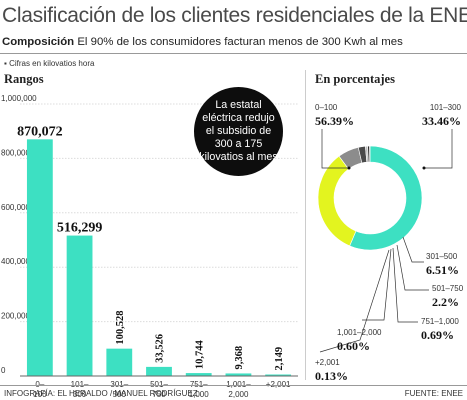 This screenshot has width=467, height=400. What do you see at coordinates (441, 121) in the screenshot?
I see `pie-value-label: 33.46%` at bounding box center [441, 121].